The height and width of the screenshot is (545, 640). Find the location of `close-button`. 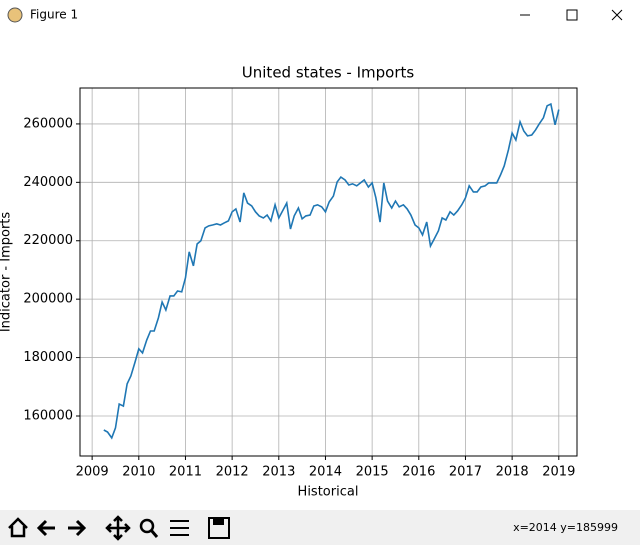

close-button is located at coordinates (617, 15).